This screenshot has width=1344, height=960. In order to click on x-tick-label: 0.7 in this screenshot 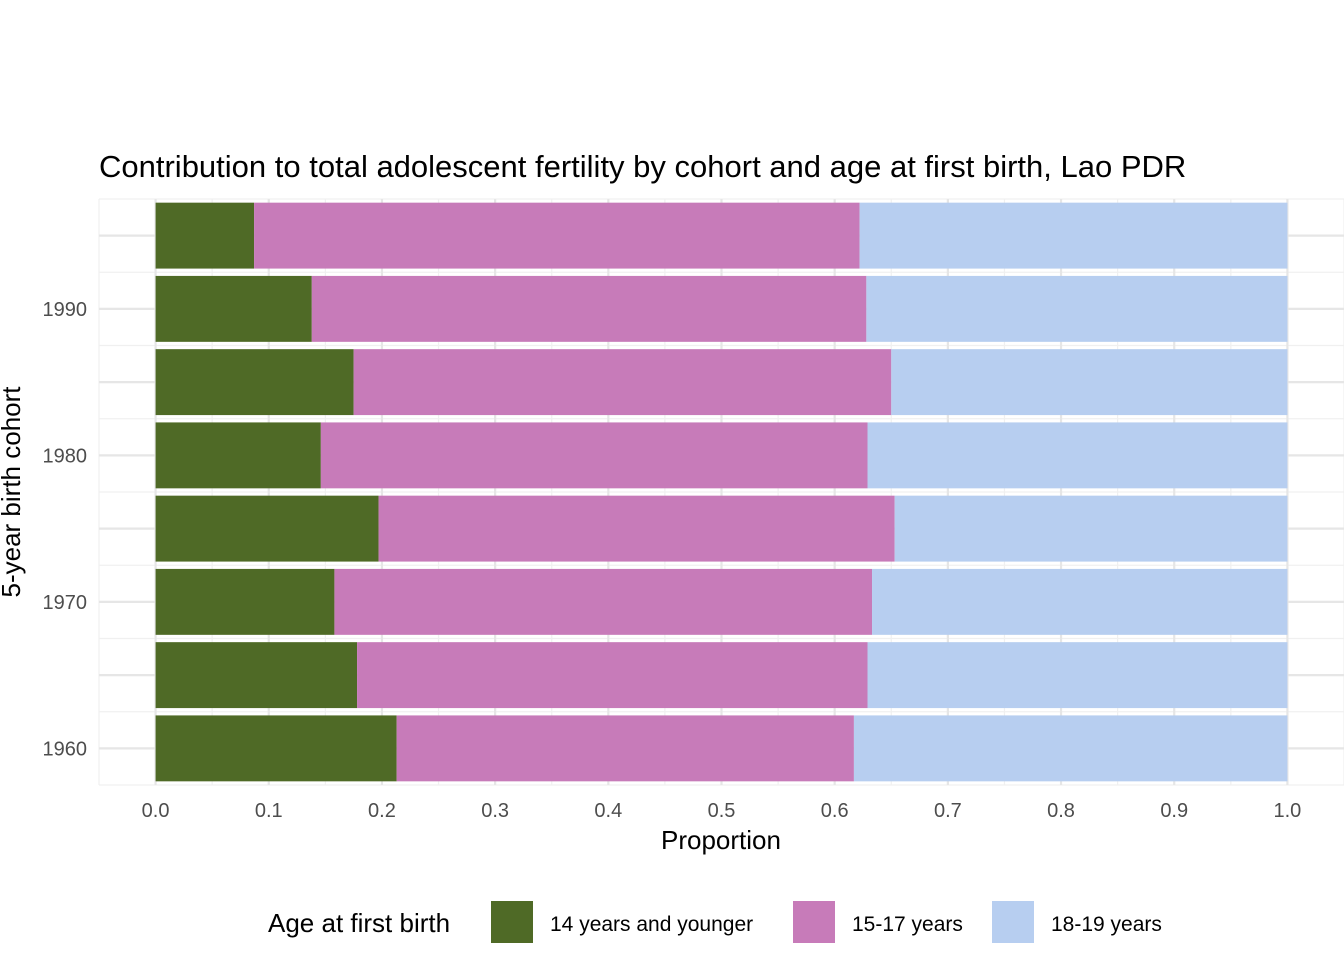, I will do `click(948, 811)`.